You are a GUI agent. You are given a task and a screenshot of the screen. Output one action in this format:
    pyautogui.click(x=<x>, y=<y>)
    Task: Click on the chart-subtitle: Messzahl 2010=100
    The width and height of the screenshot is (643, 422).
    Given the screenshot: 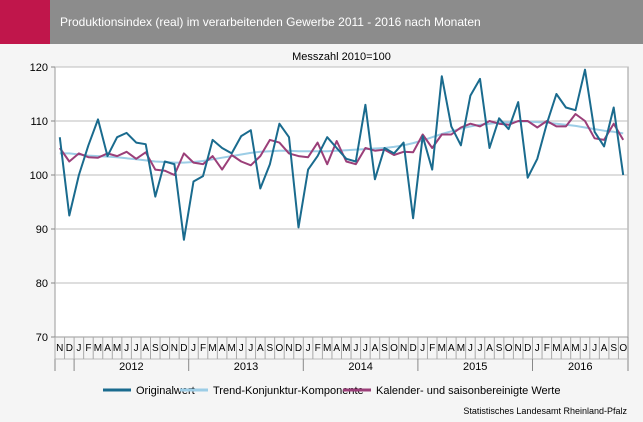 What is the action you would take?
    pyautogui.click(x=341, y=57)
    